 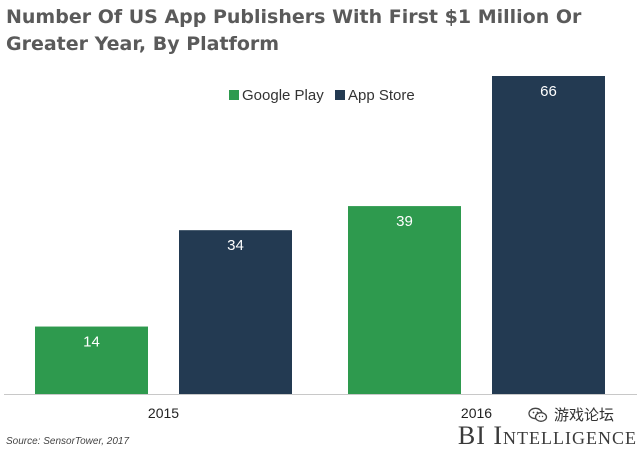 What do you see at coordinates (584, 415) in the screenshot?
I see `watermark-text: 游戏论坛` at bounding box center [584, 415].